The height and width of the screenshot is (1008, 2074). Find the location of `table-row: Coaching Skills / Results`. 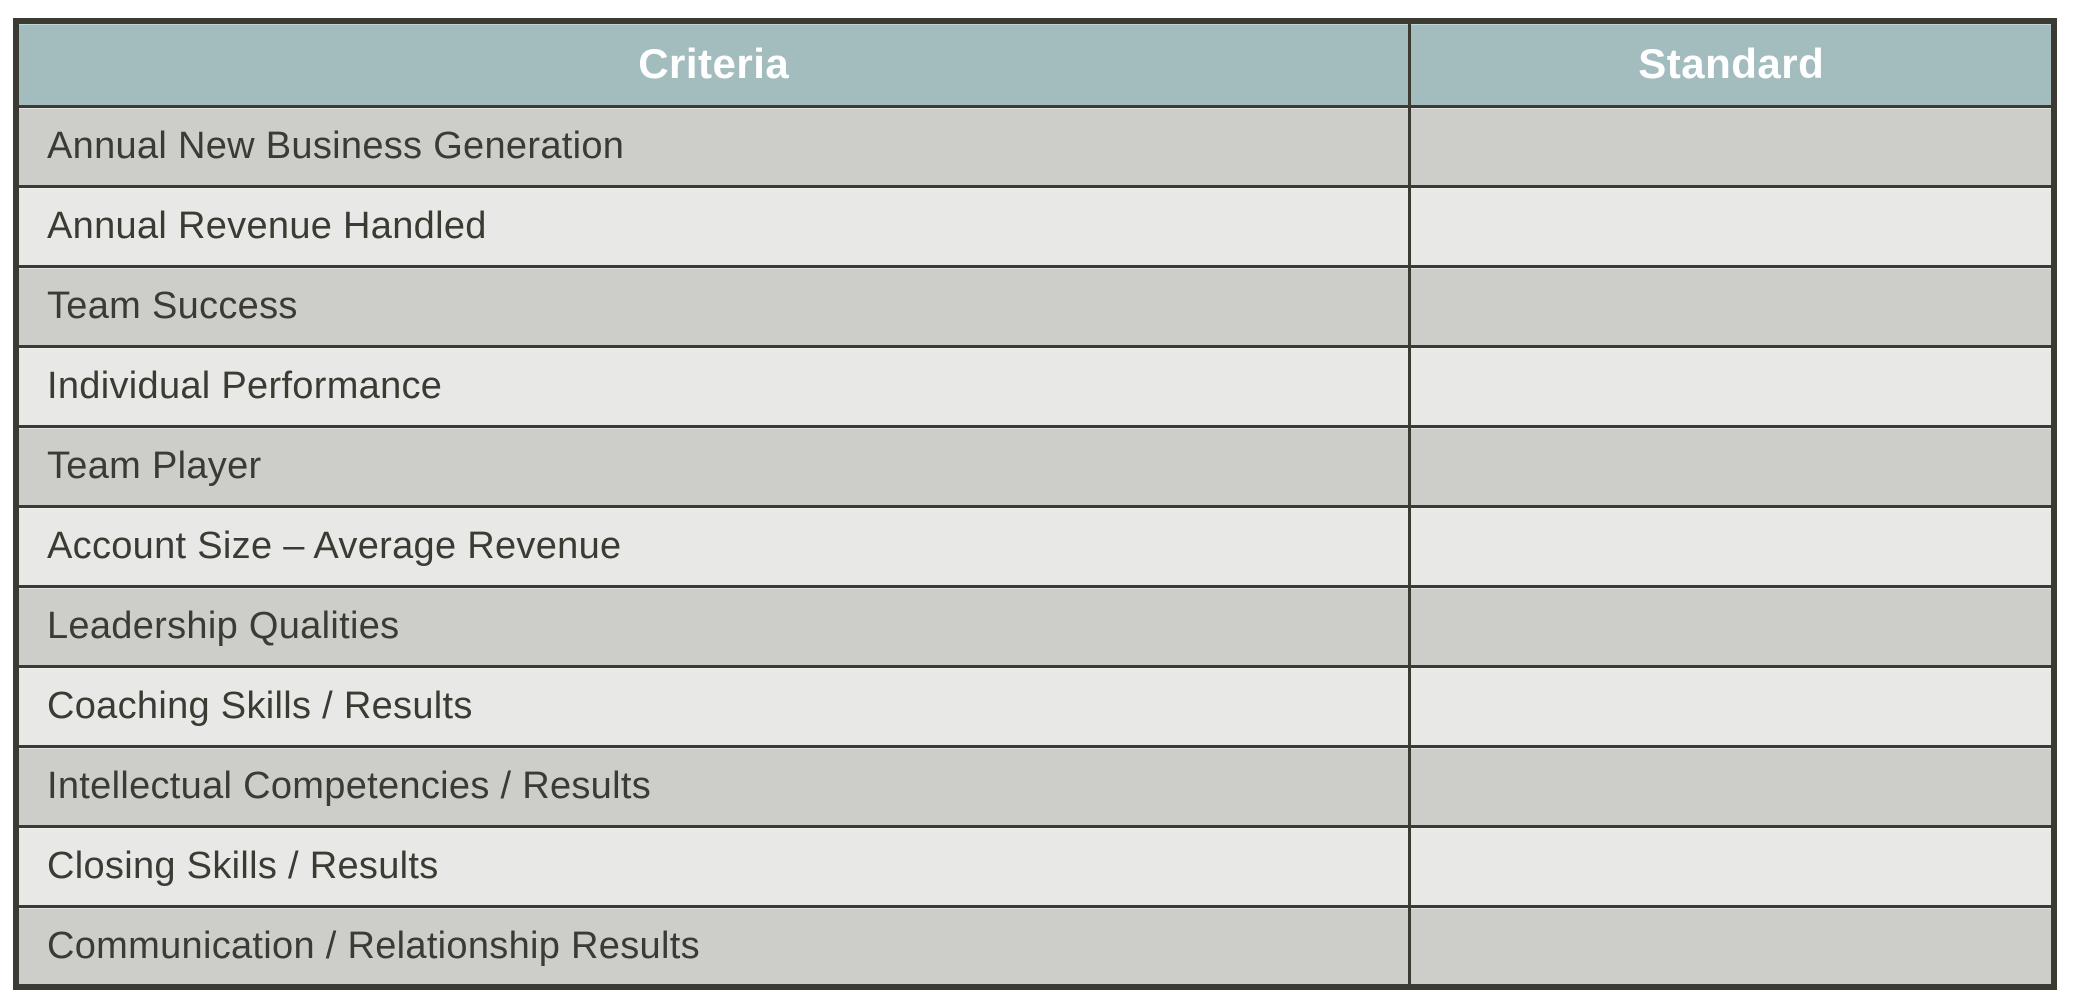

table-row: Coaching Skills / Results is located at coordinates (1035, 707).